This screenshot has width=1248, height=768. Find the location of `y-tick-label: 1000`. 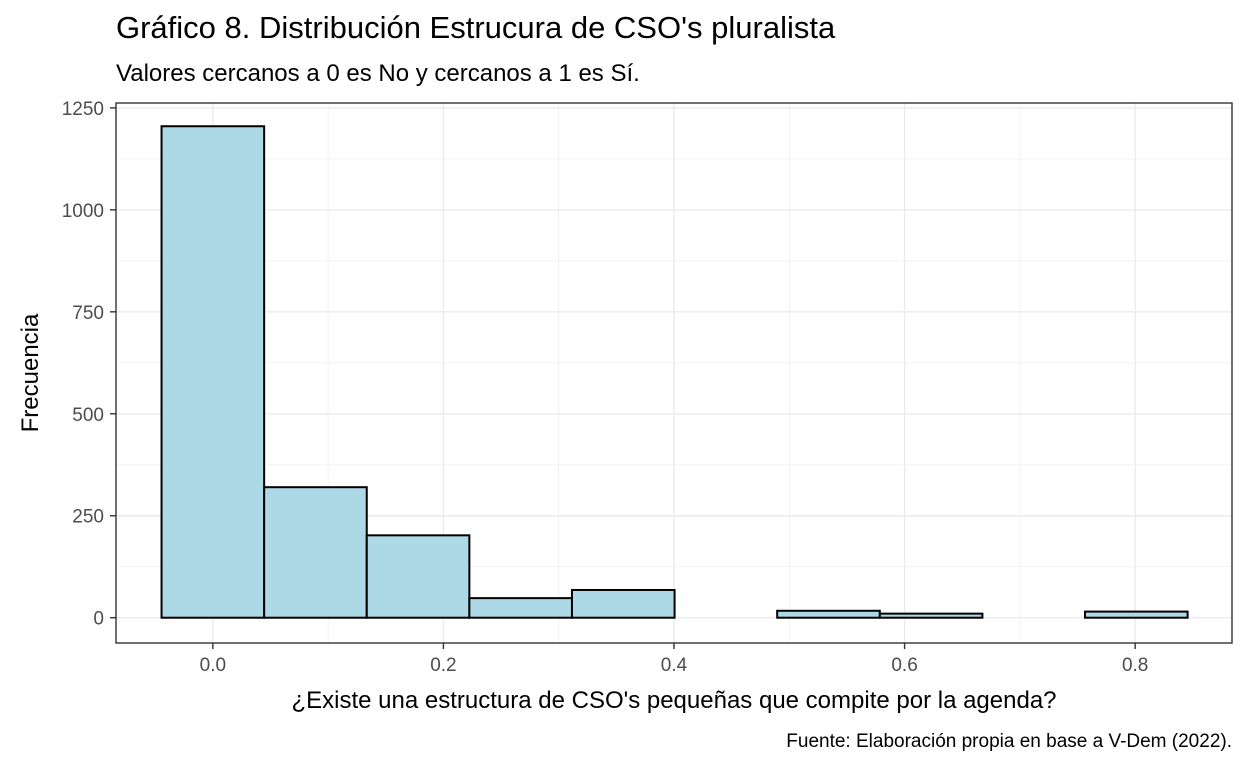

y-tick-label: 1000 is located at coordinates (83, 211).